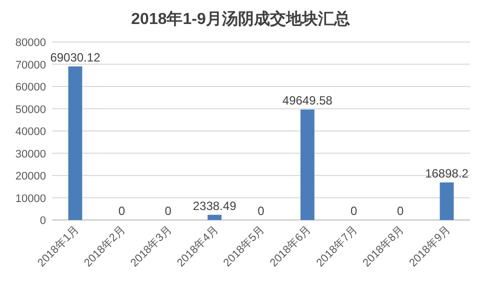 The width and height of the screenshot is (481, 289). Describe the element at coordinates (30, 198) in the screenshot. I see `y-tick-label: 10000` at that location.